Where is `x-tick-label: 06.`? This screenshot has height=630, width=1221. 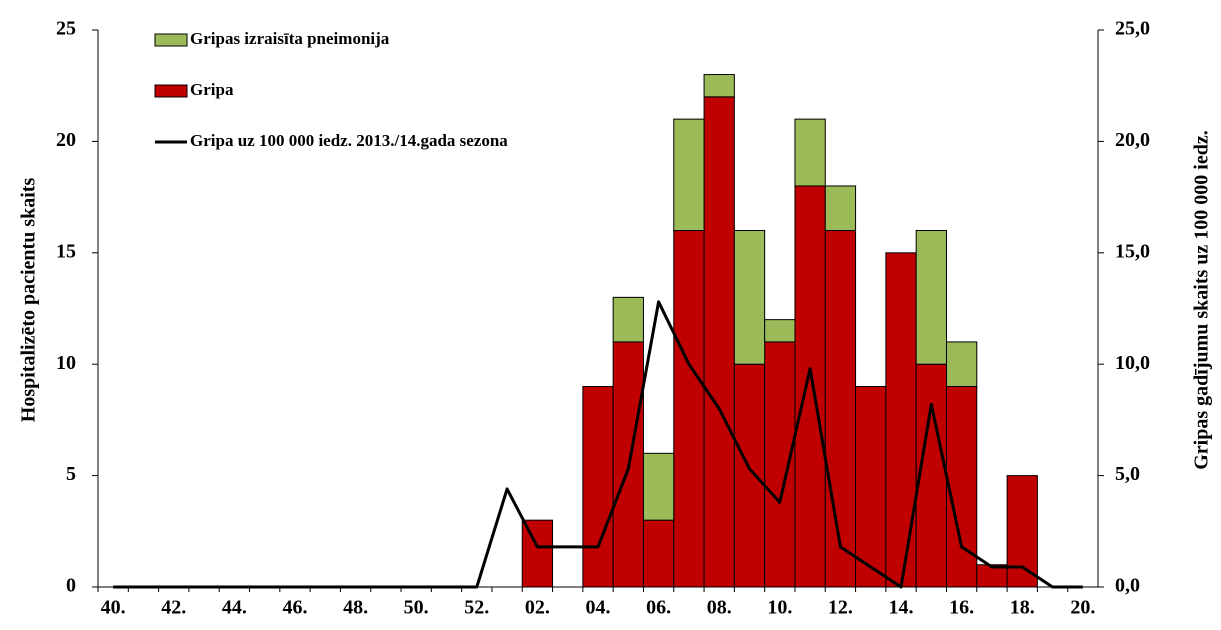 x-tick-label: 06. is located at coordinates (658, 608).